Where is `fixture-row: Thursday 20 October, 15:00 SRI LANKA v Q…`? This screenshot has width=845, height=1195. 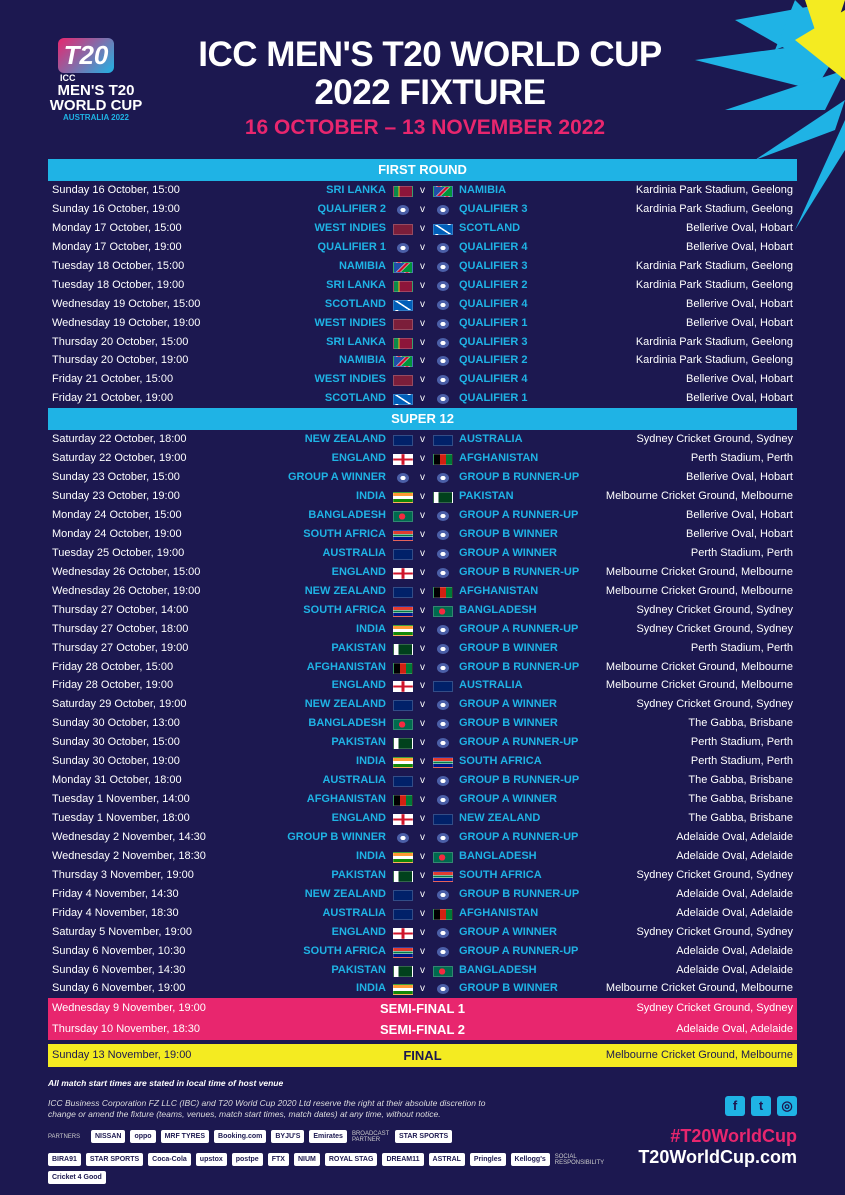 fixture-row: Thursday 20 October, 15:00 SRI LANKA v Q… is located at coordinates (422, 342).